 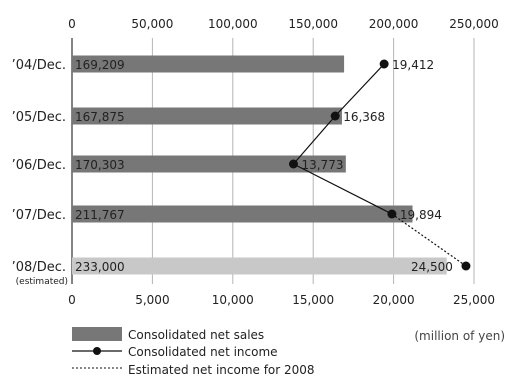 What do you see at coordinates (97, 351) in the screenshot?
I see `legend-income-marker` at bounding box center [97, 351].